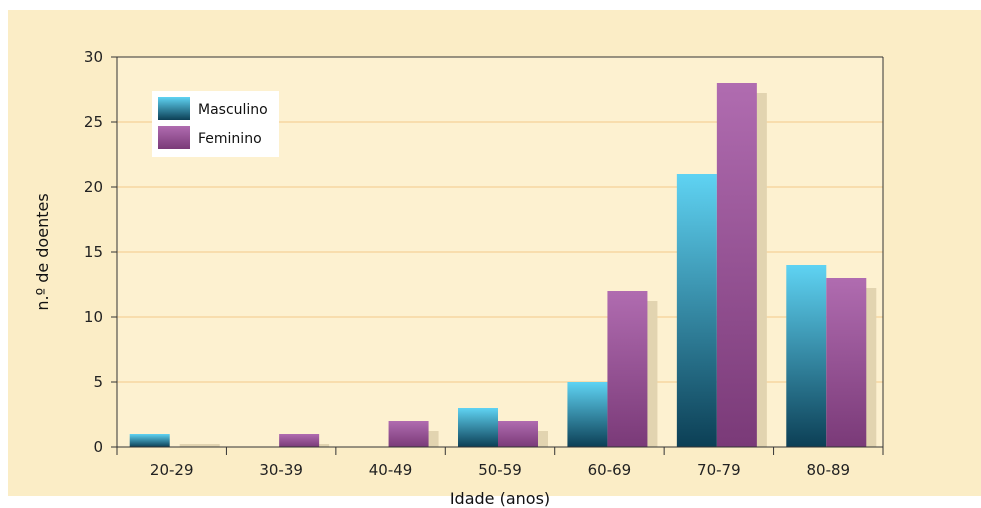 The image size is (981, 508). Describe the element at coordinates (172, 470) in the screenshot. I see `x-tick-label: 20-29` at that location.